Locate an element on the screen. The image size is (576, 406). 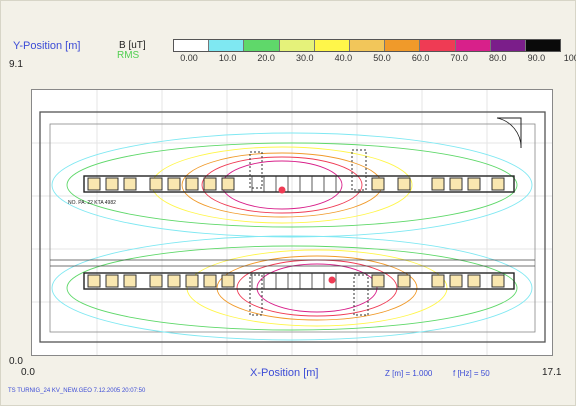
legend-tick-8: 80.0 is located at coordinates (498, 58).